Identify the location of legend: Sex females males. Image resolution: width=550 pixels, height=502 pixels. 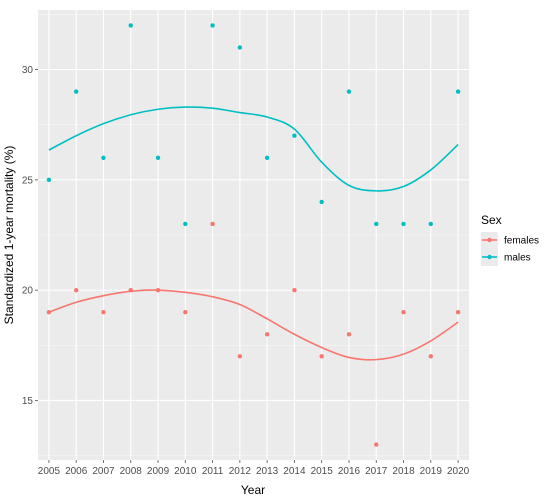
(510, 239).